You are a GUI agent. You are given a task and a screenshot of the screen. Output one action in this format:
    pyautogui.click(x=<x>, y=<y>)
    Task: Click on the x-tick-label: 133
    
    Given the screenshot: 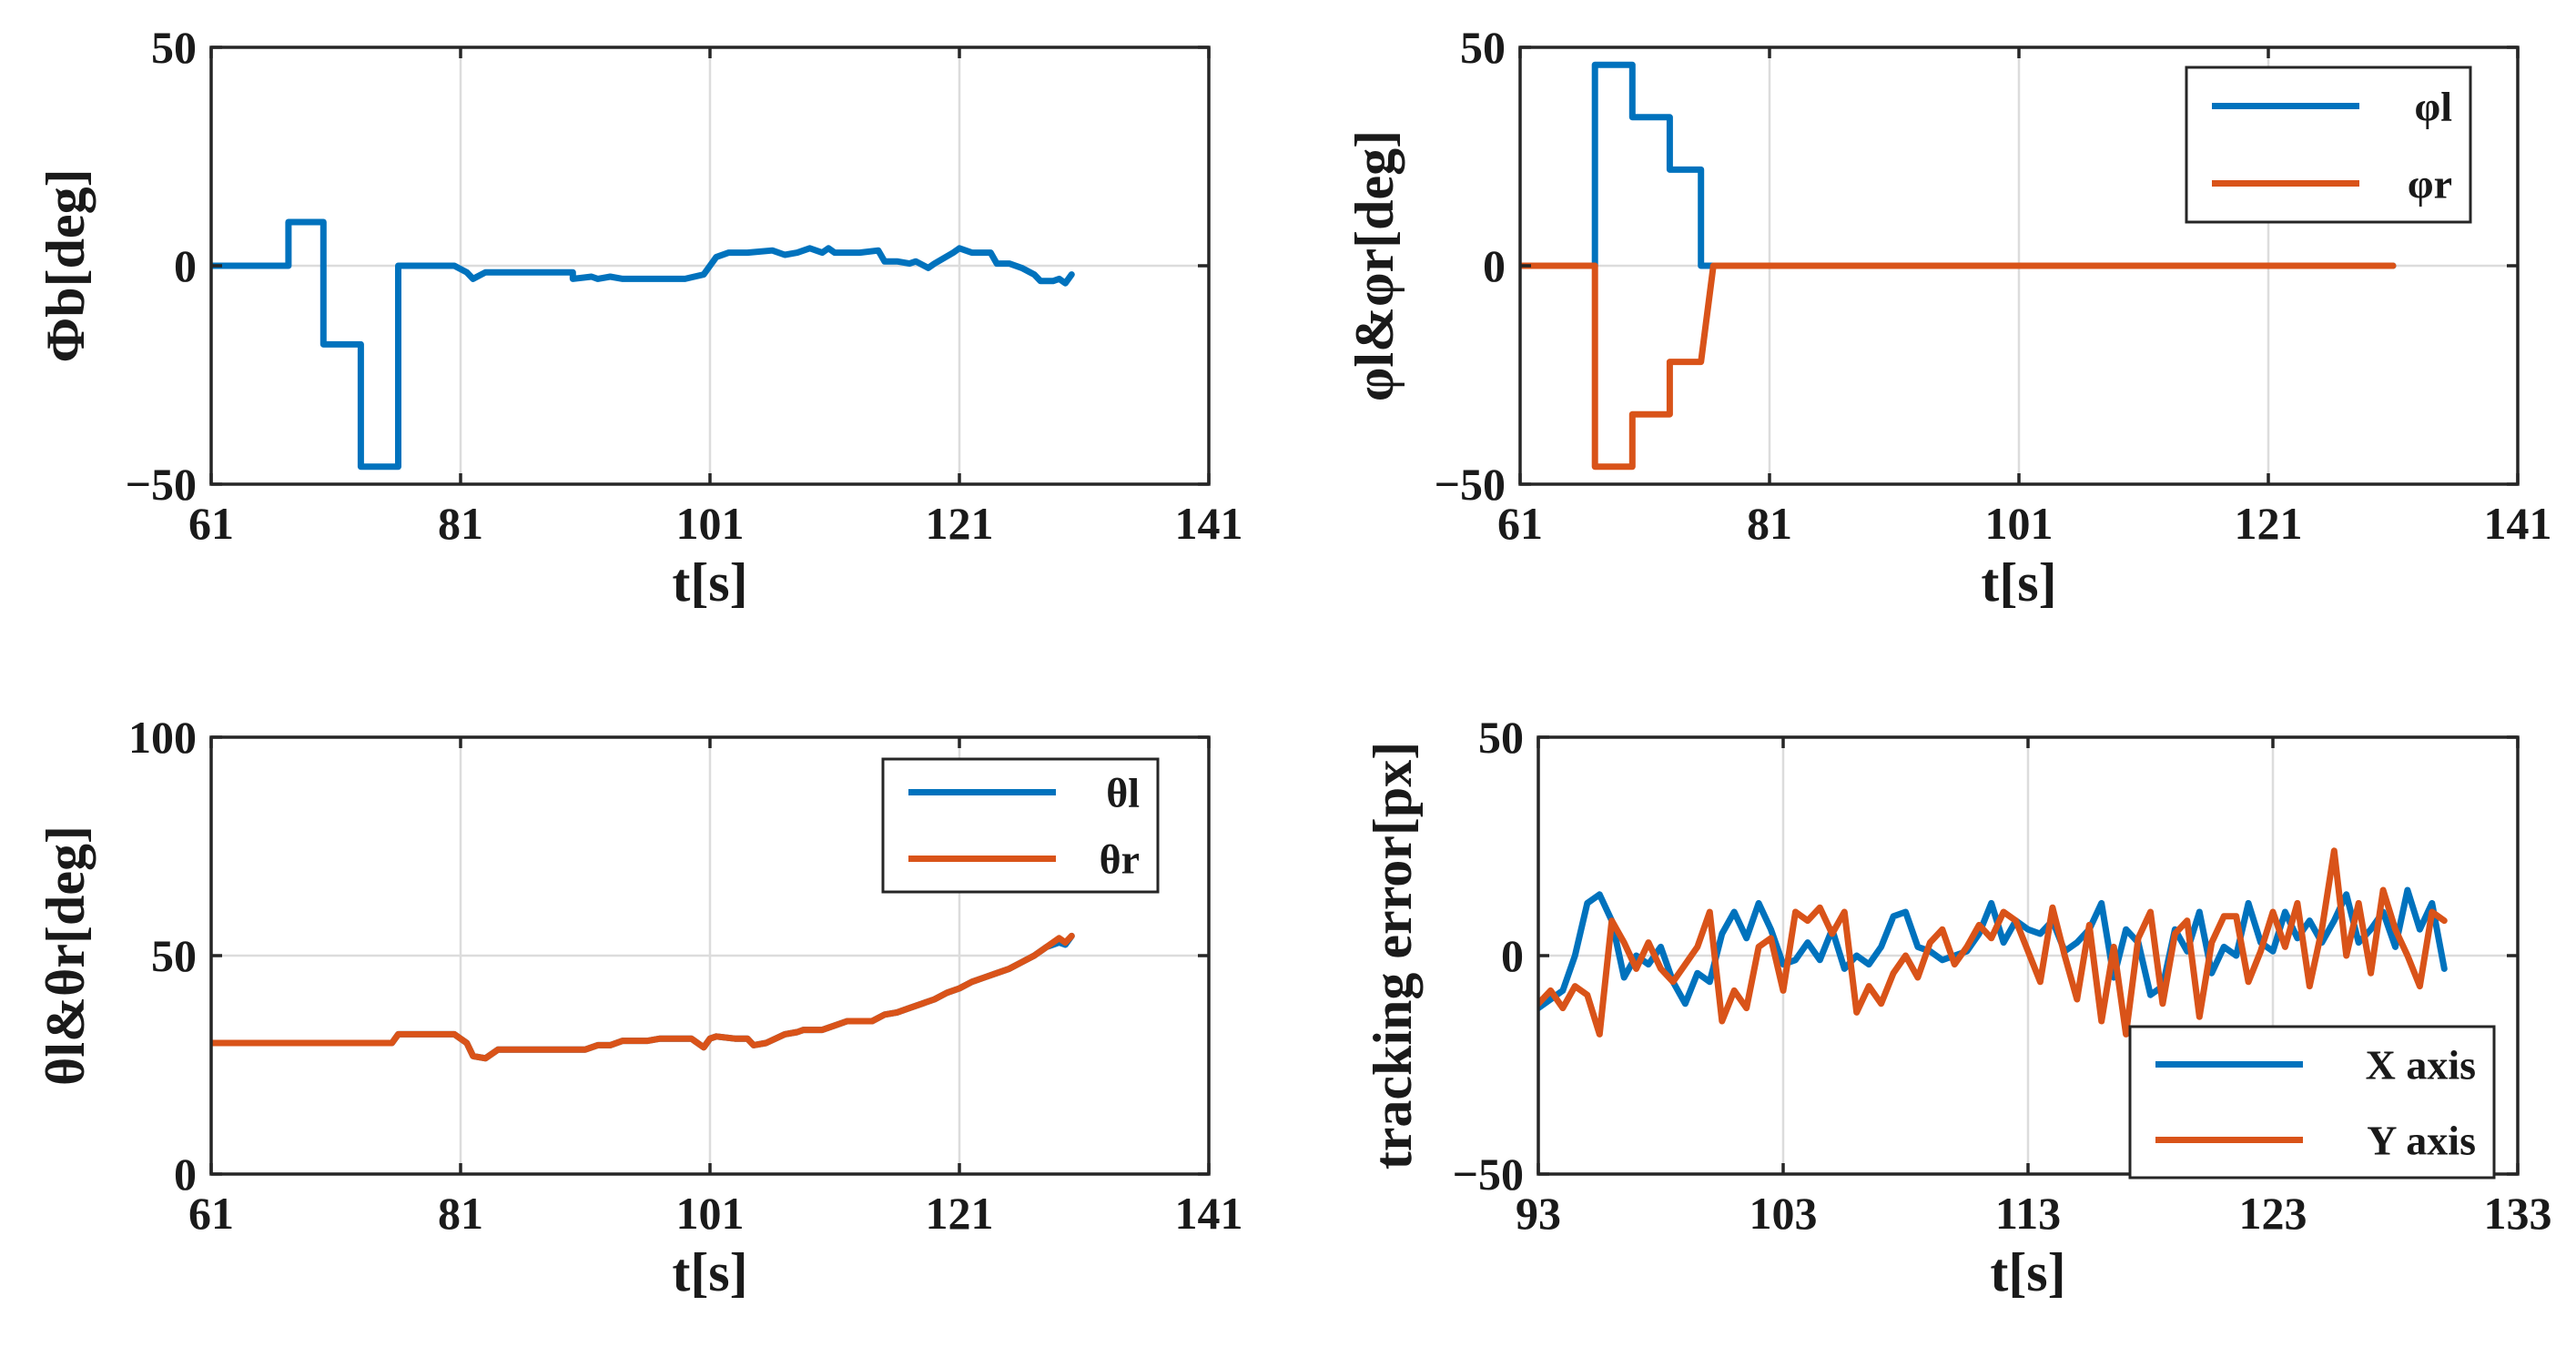 What is the action you would take?
    pyautogui.click(x=2518, y=1213)
    